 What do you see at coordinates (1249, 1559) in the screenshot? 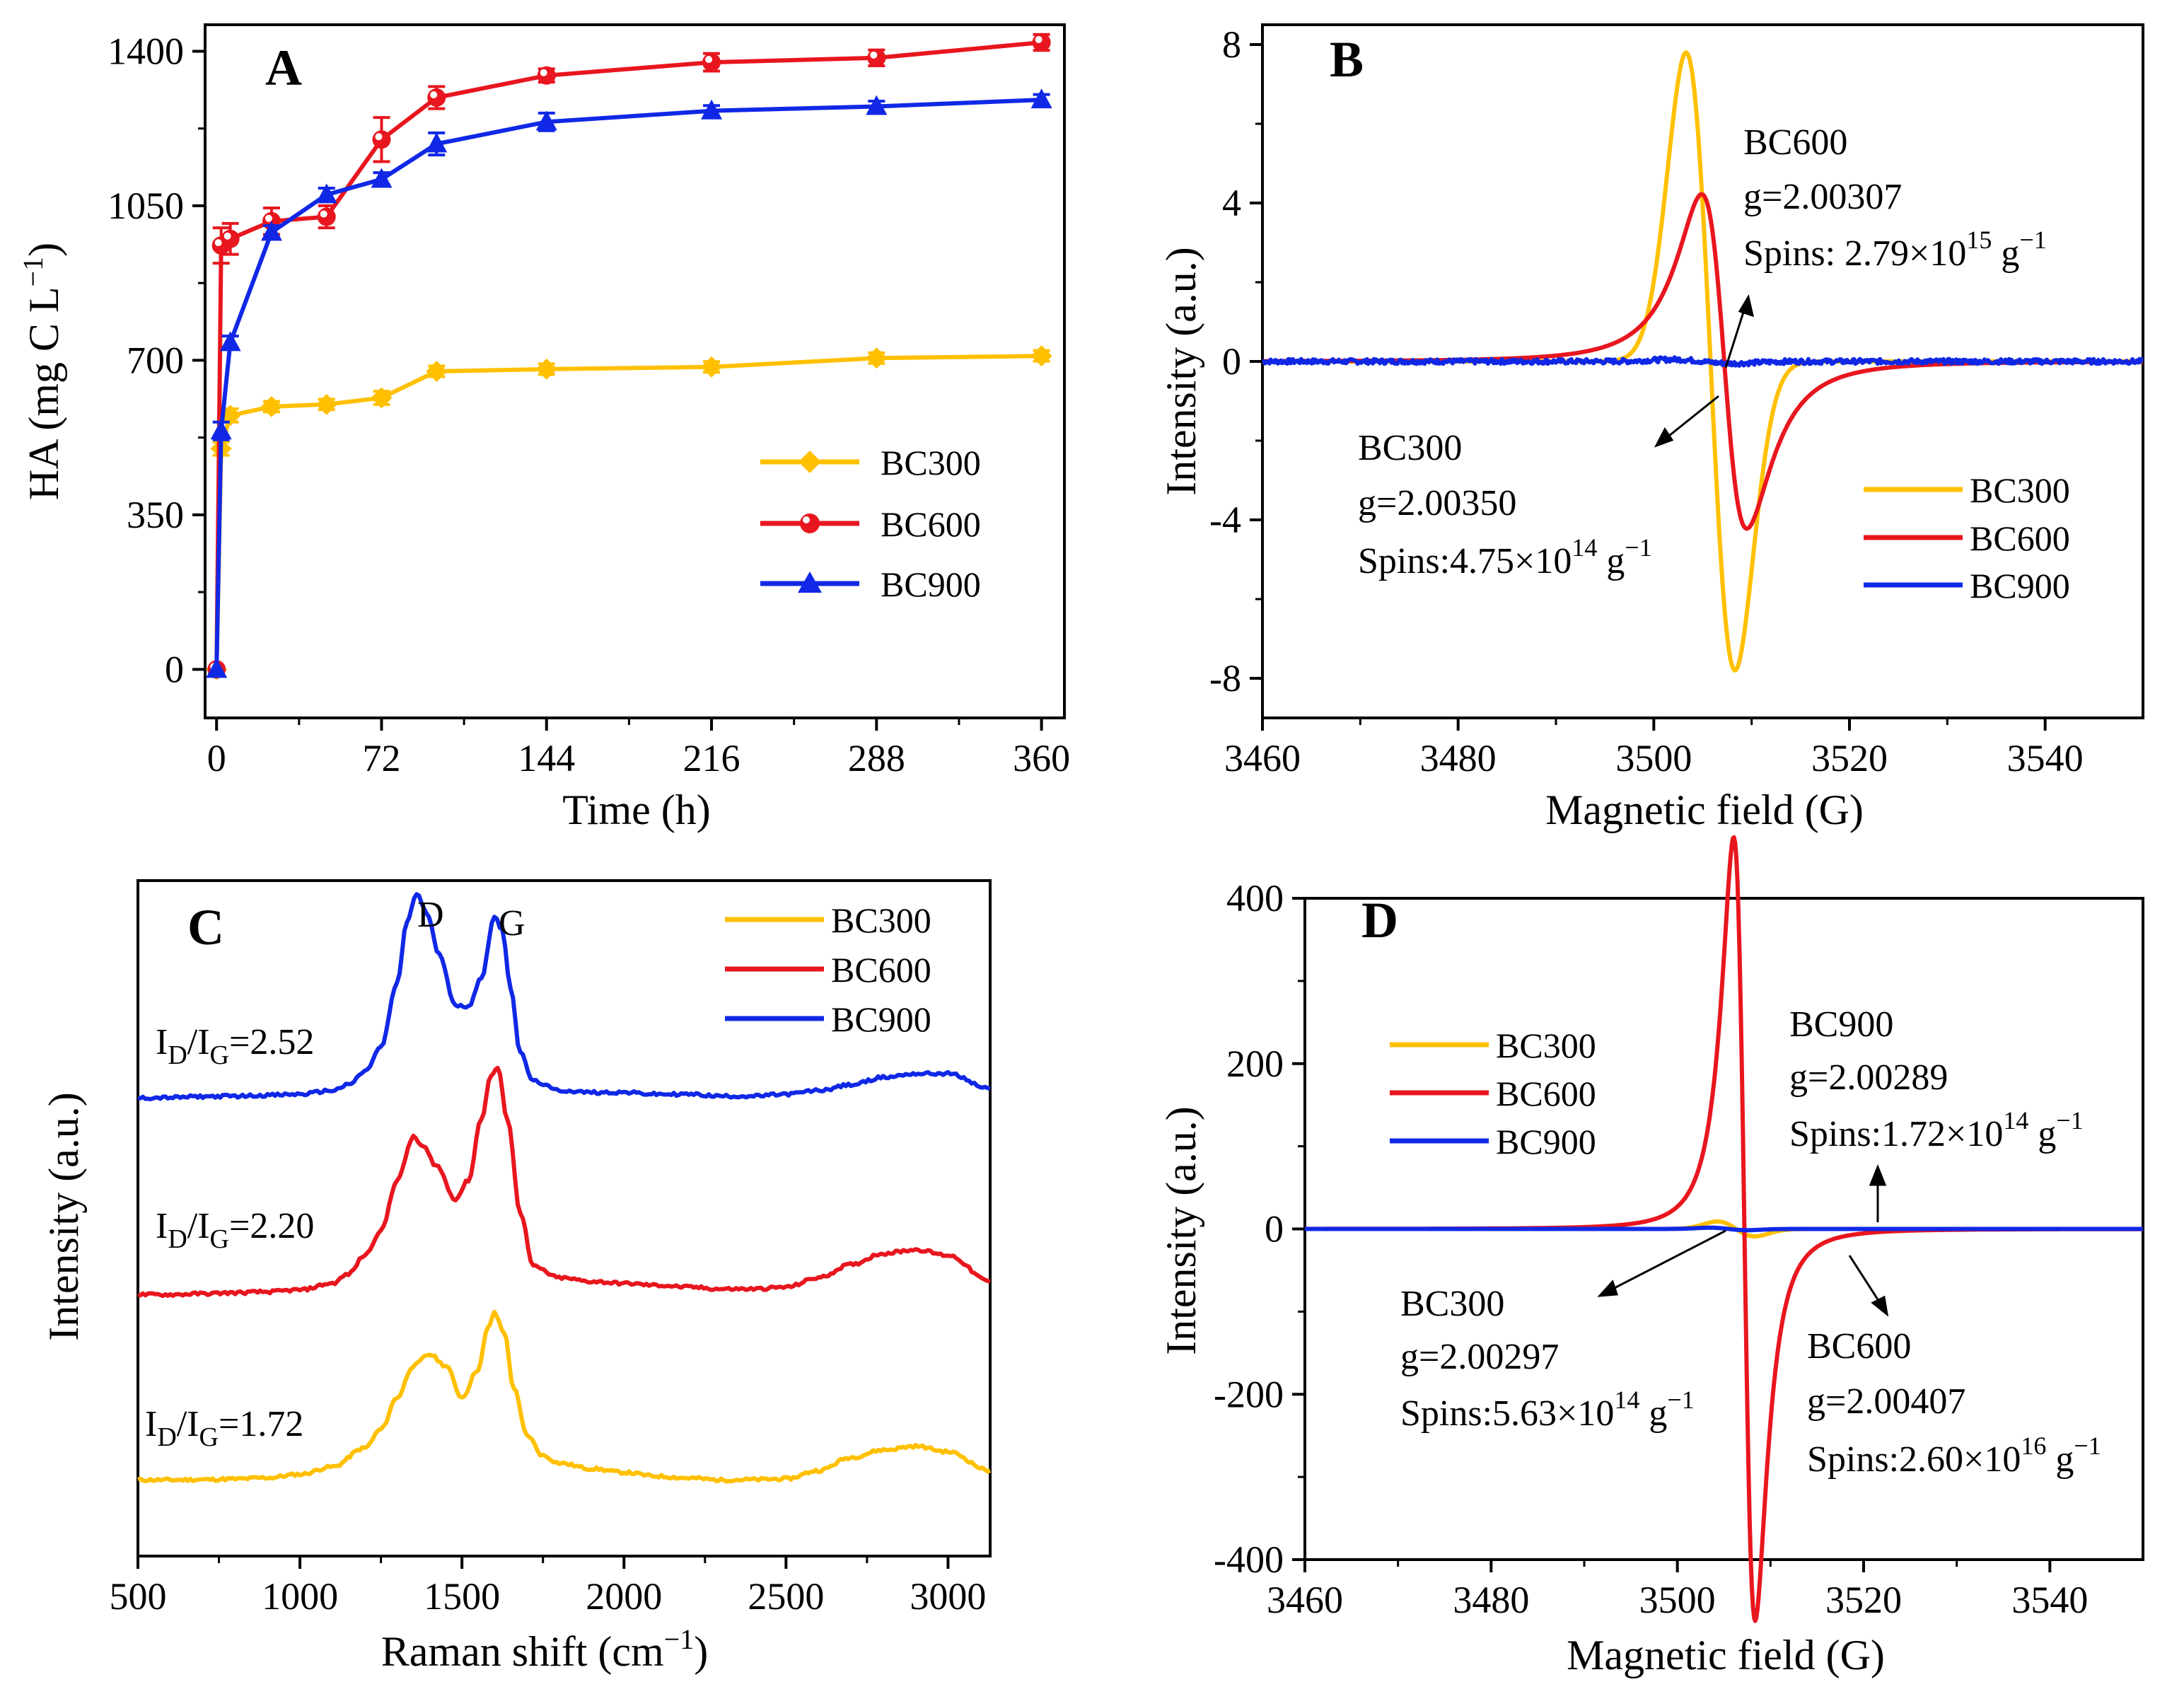
I see `y-tick-label: -400` at bounding box center [1249, 1559].